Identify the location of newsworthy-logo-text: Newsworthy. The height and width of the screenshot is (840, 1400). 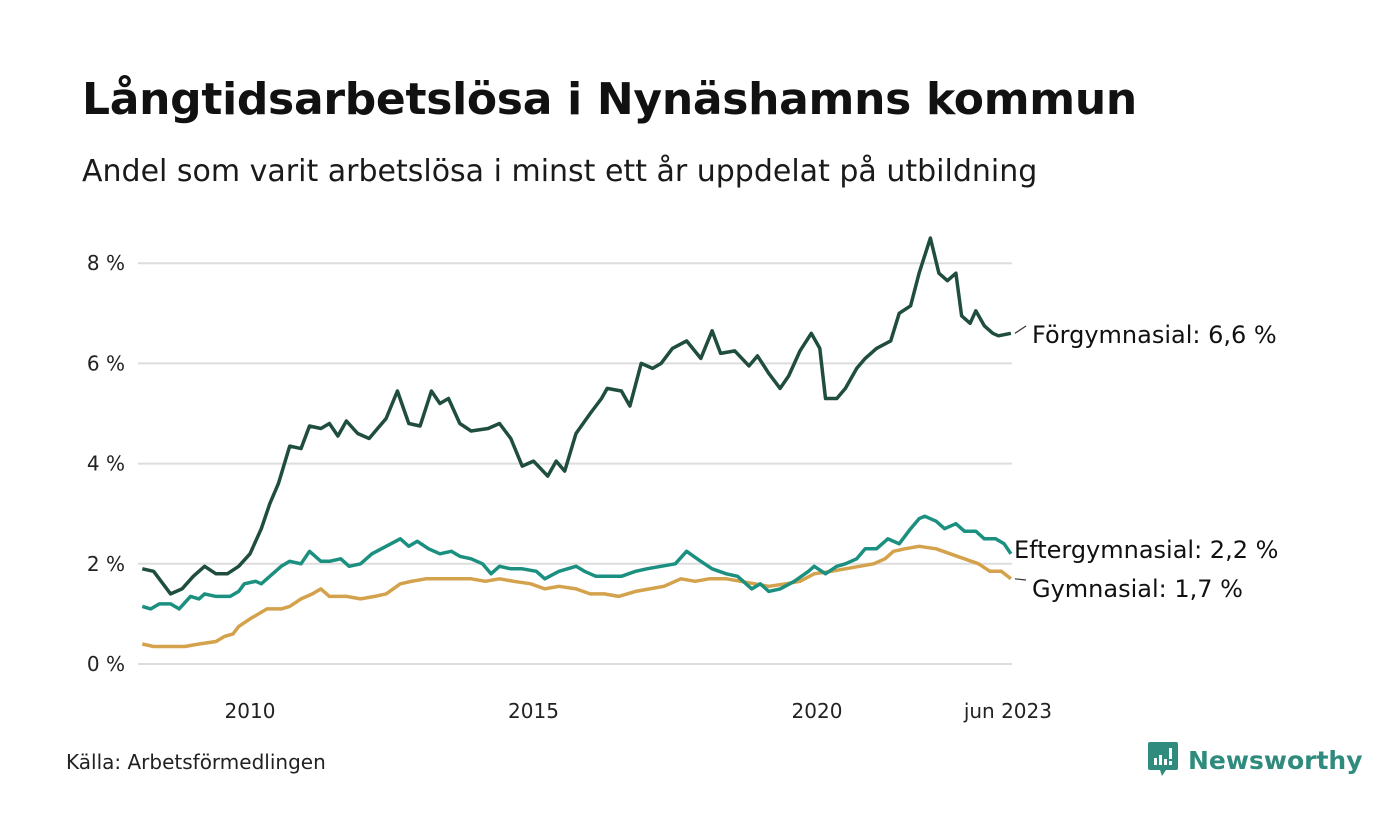
(1275, 760).